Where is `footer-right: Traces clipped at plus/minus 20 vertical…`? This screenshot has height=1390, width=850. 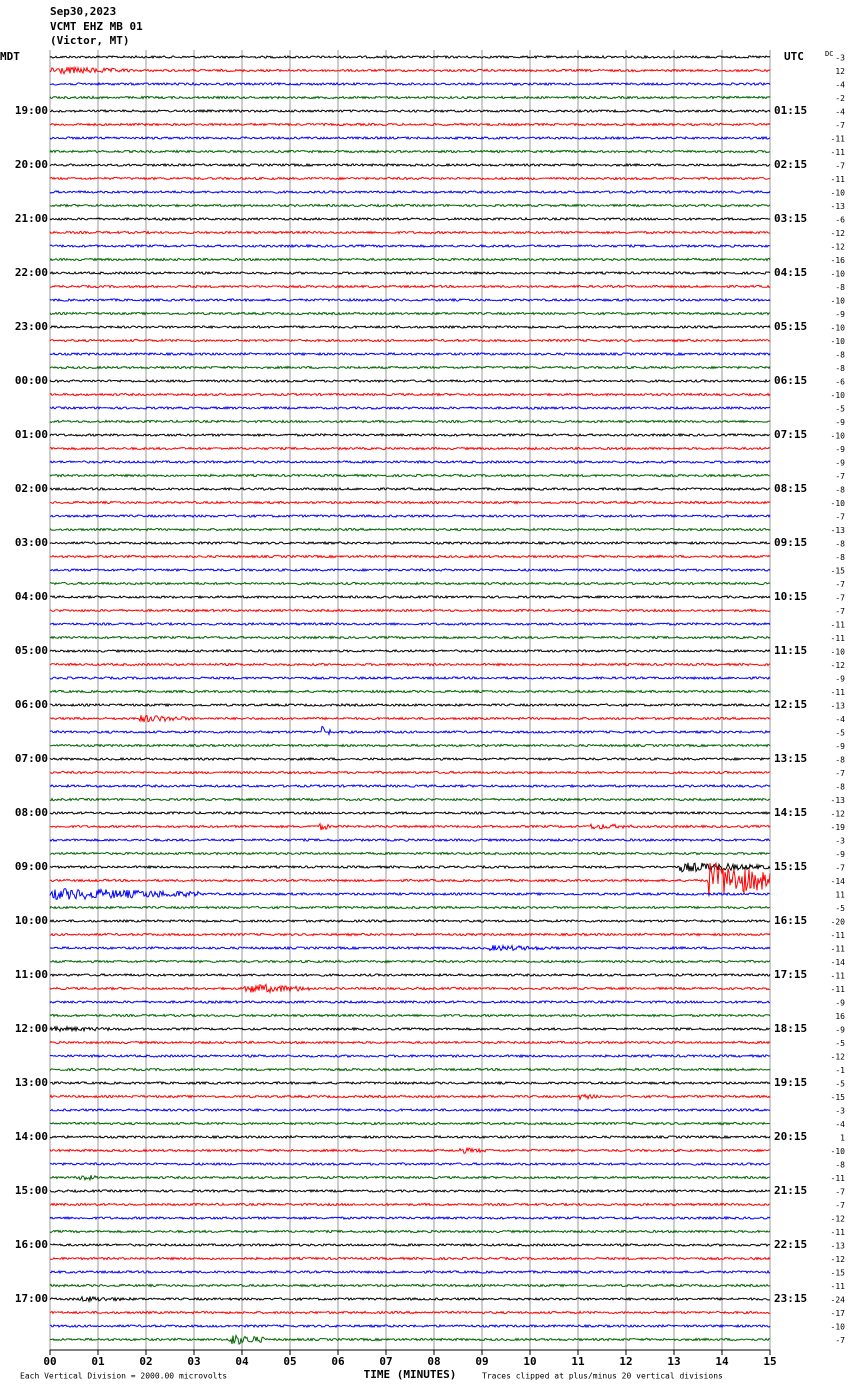
footer-right: Traces clipped at plus/minus 20 vertical… is located at coordinates (602, 1376).